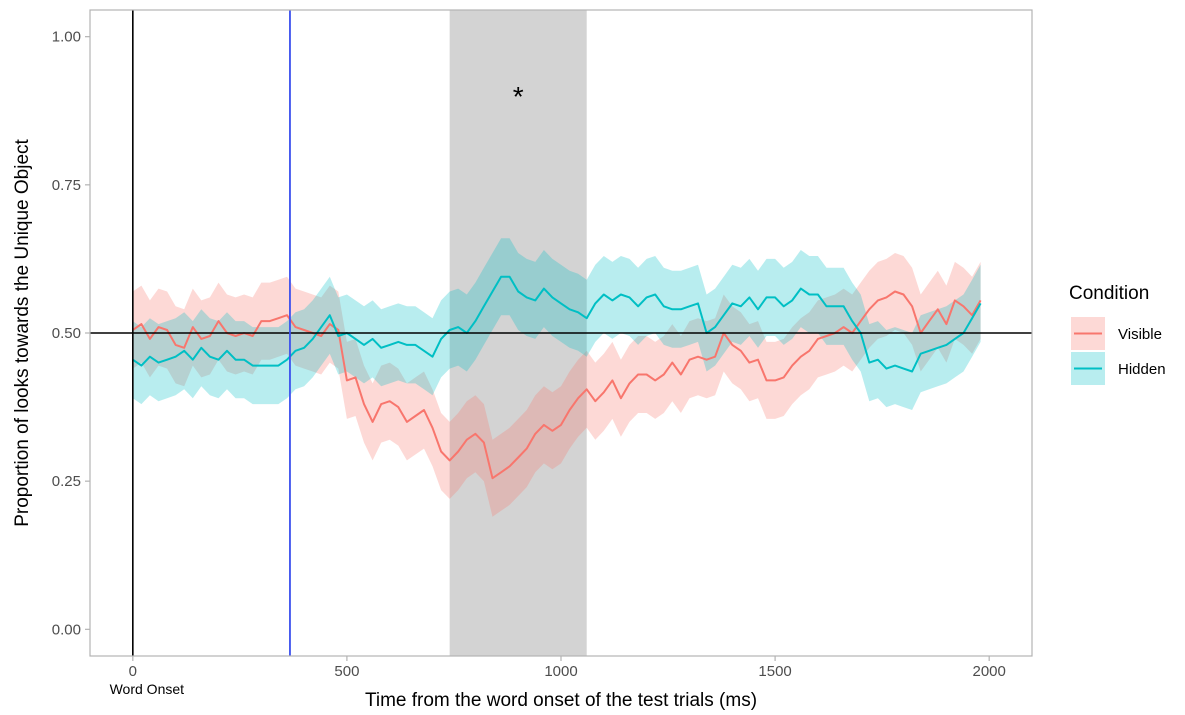 This screenshot has height=715, width=1185. I want to click on legend-title: Condition, so click(1109, 293).